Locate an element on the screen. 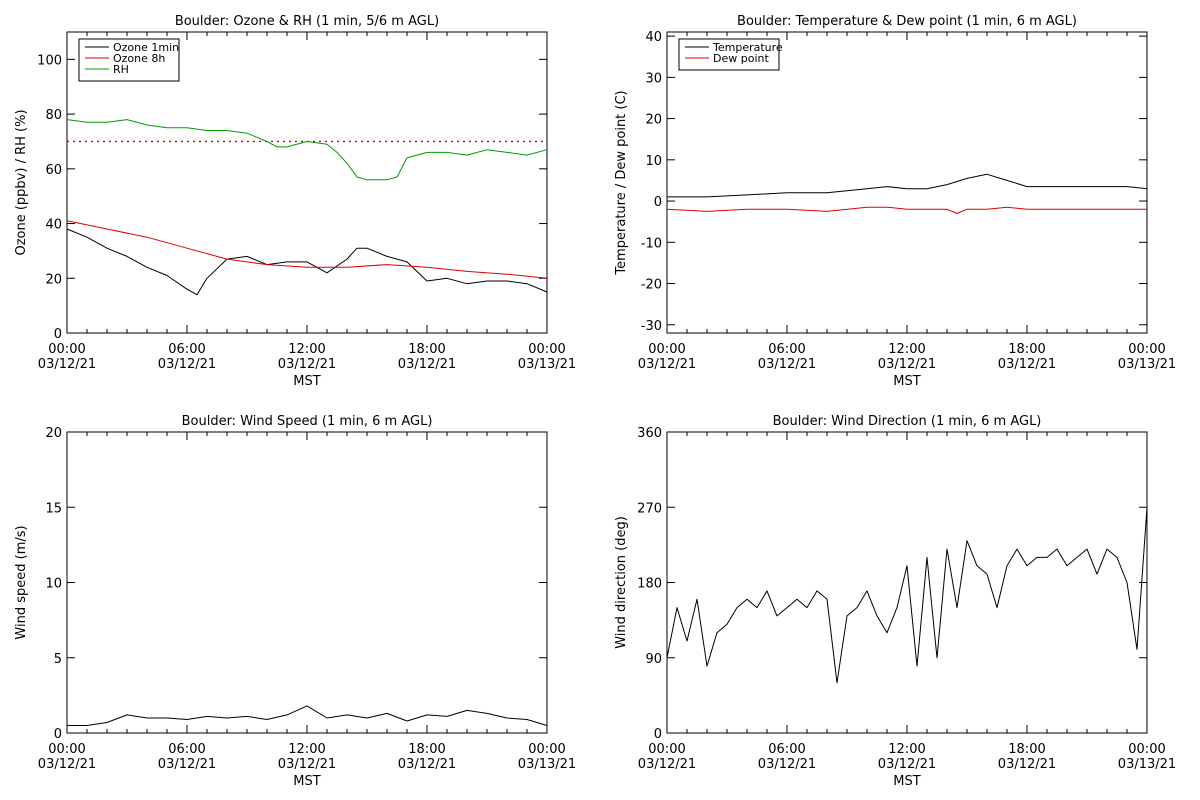 Image resolution: width=1200 pixels, height=800 pixels. y-tick-label: 180 is located at coordinates (649, 584).